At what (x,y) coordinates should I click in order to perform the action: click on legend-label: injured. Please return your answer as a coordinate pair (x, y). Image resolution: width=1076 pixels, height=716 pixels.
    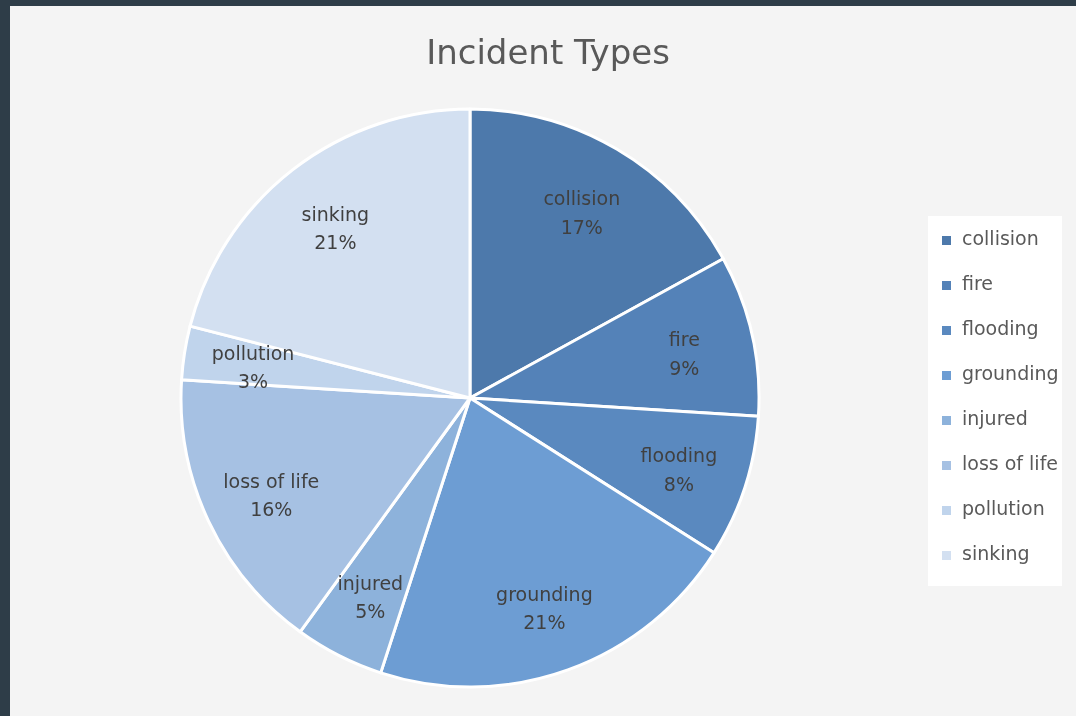
    Looking at the image, I should click on (995, 418).